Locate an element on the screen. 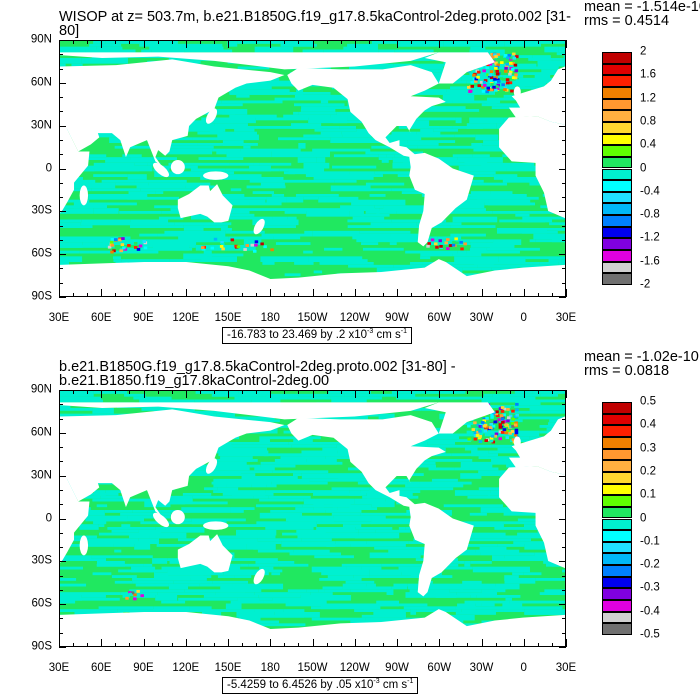 Image resolution: width=700 pixels, height=700 pixels. lat-tick-label: 60N is located at coordinates (41, 82).